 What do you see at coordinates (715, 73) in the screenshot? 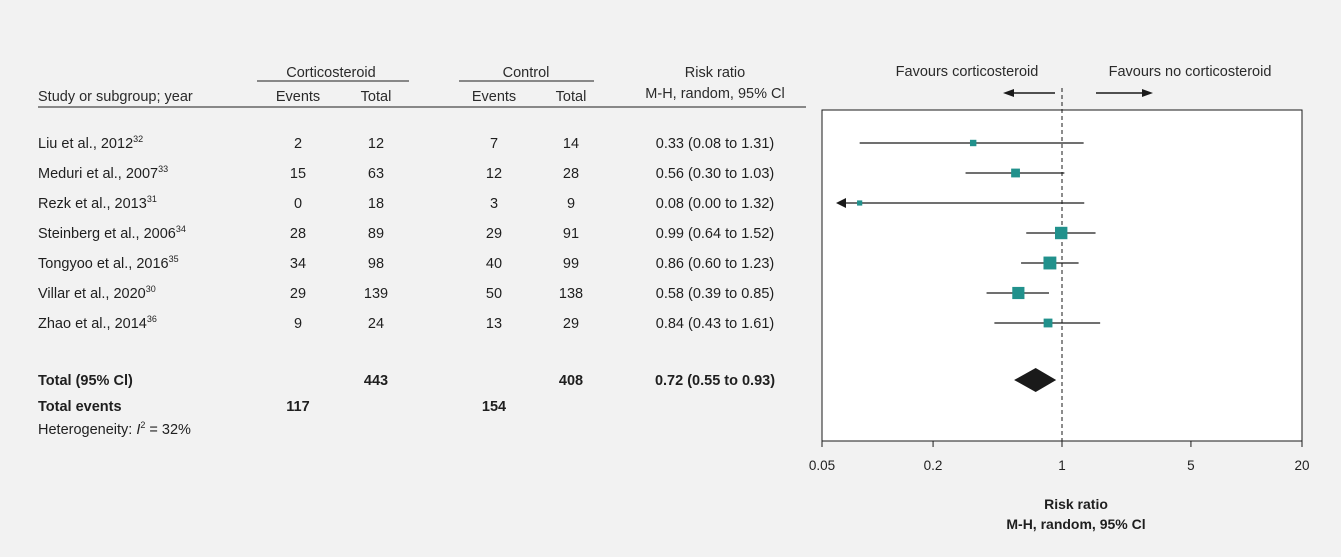
I see `risk-ratio-header: Risk ratio` at bounding box center [715, 73].